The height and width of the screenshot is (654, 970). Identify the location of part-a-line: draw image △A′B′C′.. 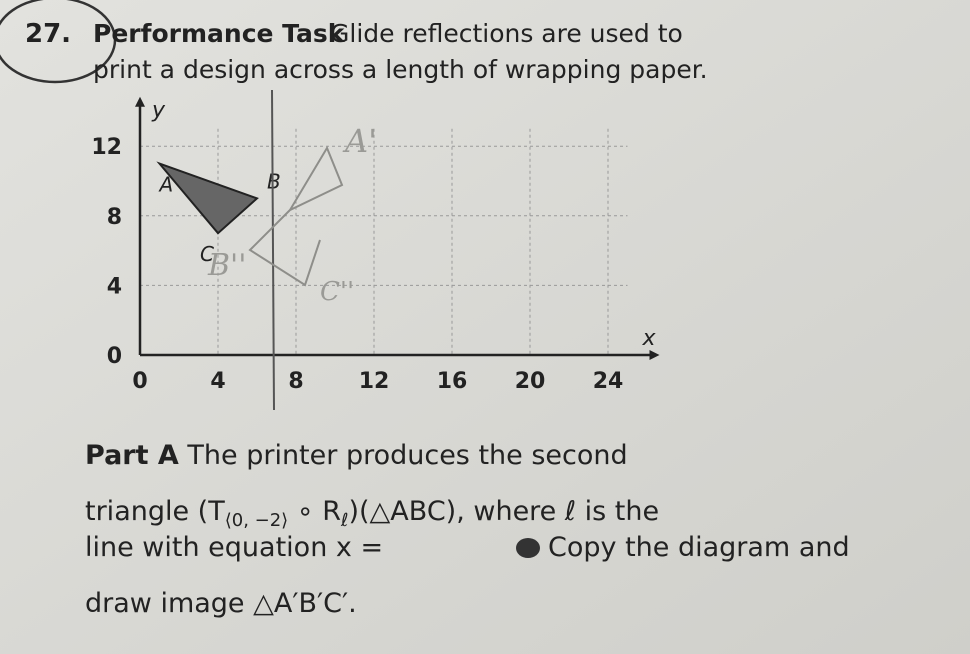
(221, 603).